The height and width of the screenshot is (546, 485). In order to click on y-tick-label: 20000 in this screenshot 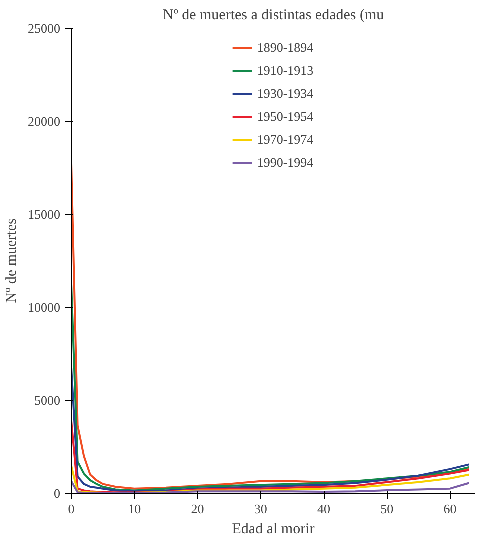, I will do `click(44, 121)`.